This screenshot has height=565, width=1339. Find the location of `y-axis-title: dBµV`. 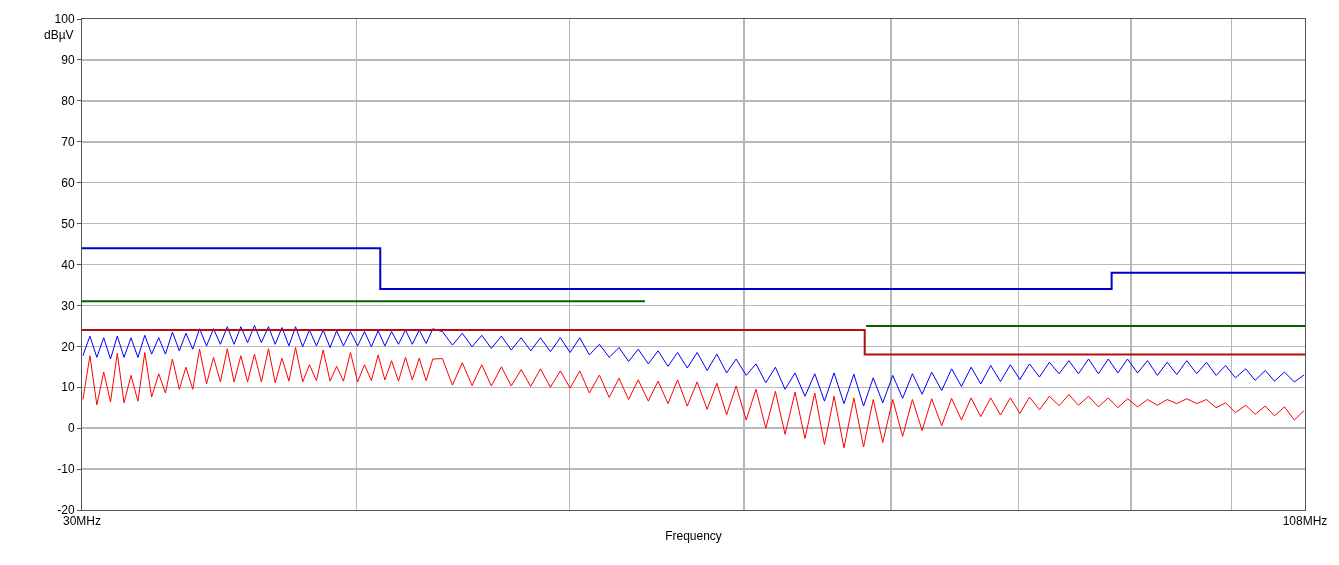

y-axis-title: dBµV is located at coordinates (59, 35).